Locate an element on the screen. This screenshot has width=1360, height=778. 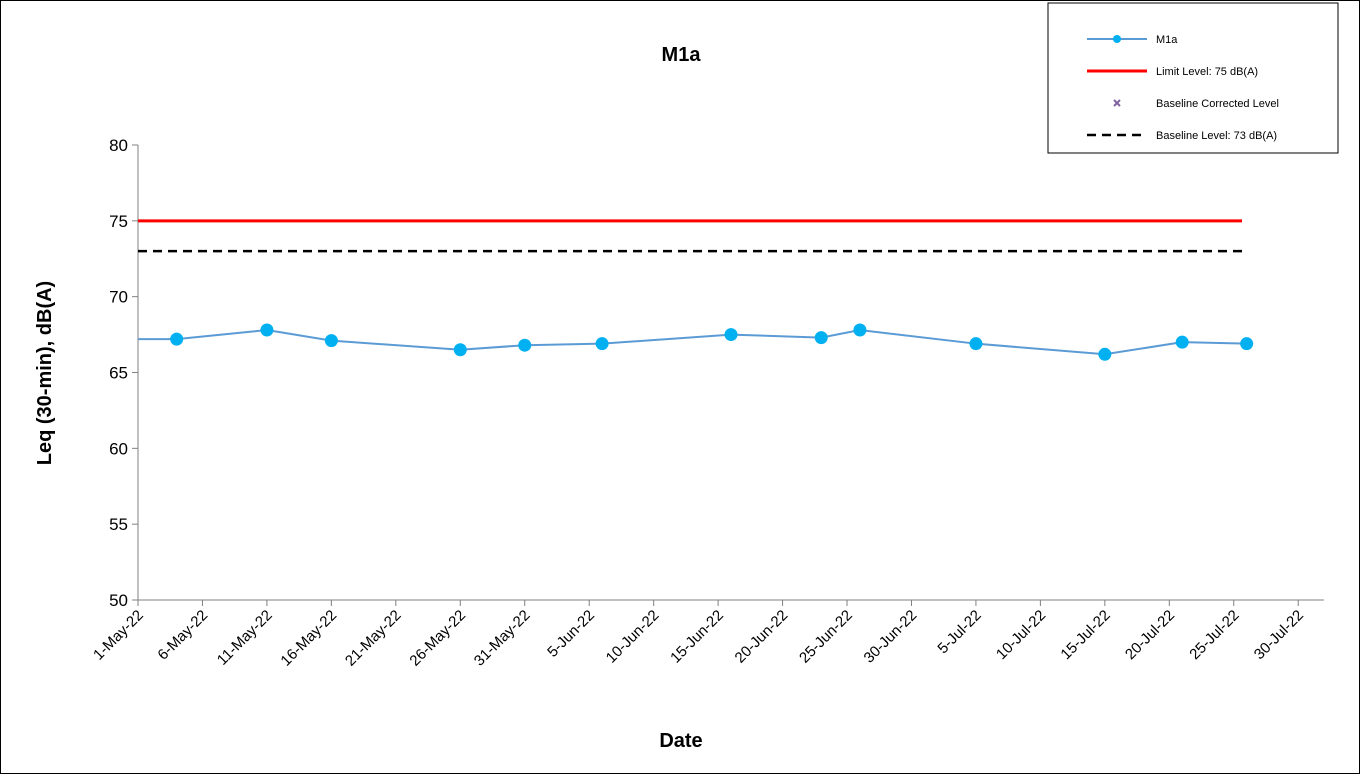
legend-m1a-label: M1a is located at coordinates (1167, 40).